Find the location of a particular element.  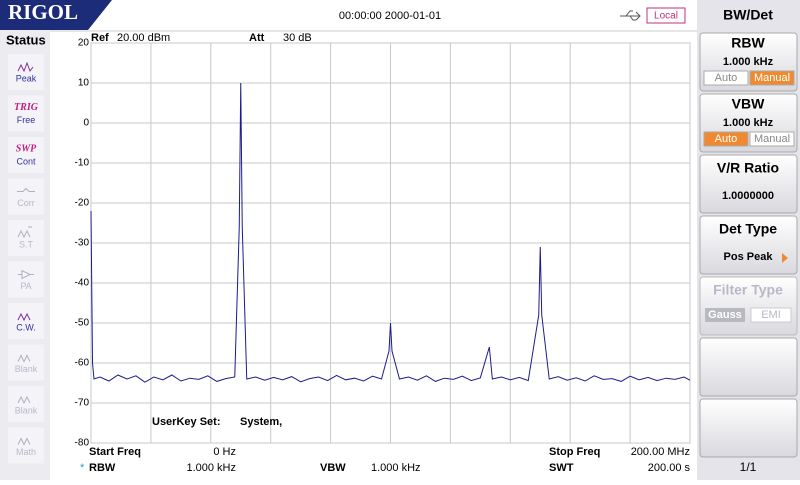

status-label: PA is located at coordinates (25, 286).